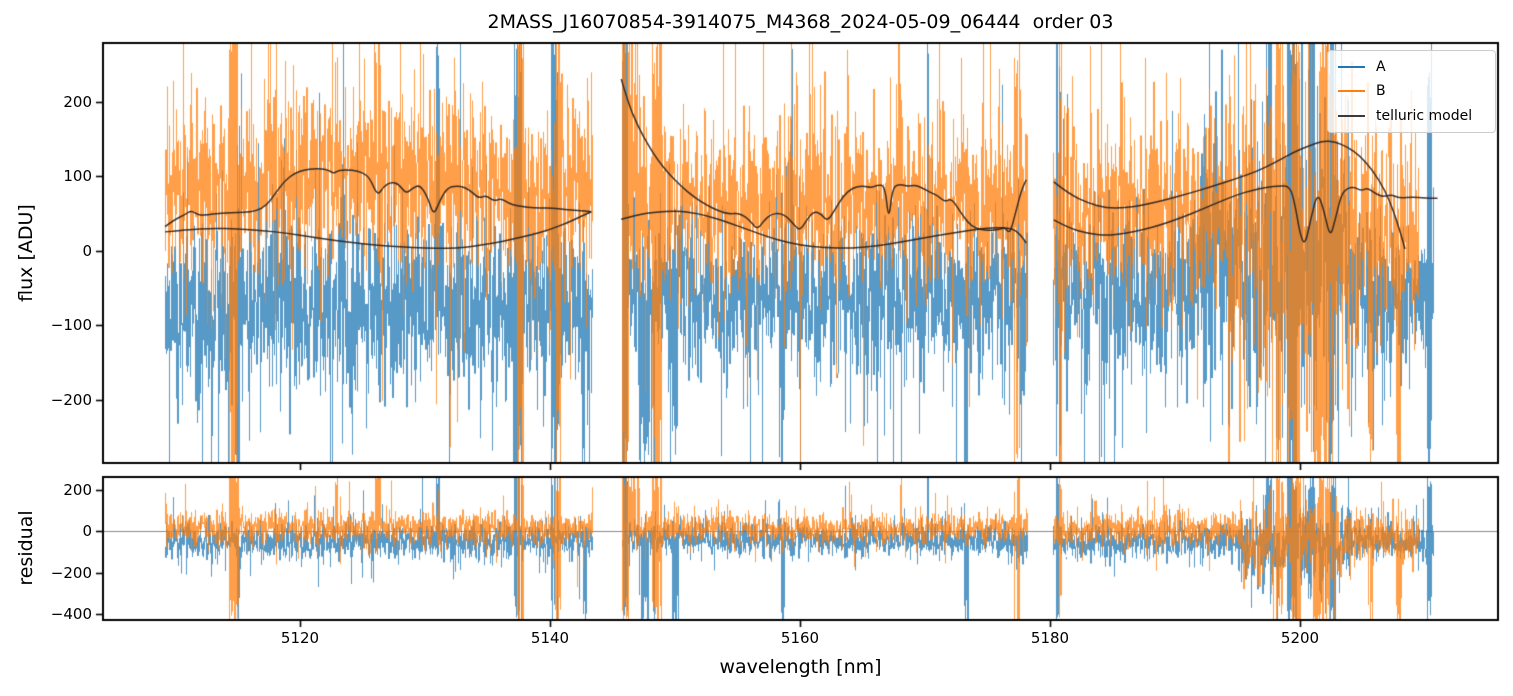 The image size is (1513, 696). I want to click on wavelength-axis-label: wavelength [nm], so click(800, 667).